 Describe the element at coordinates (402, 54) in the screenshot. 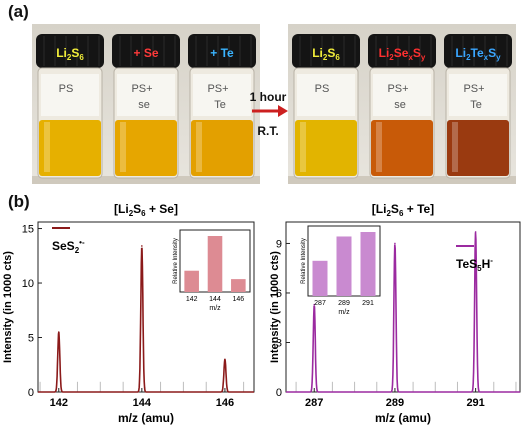

I see `vial-cap-label: Li2SexSy` at that location.